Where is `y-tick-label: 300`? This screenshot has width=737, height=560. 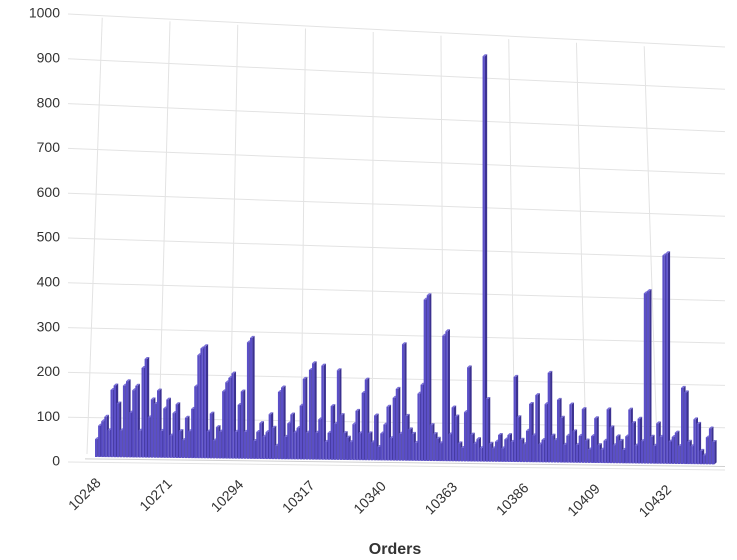
y-tick-label: 300 is located at coordinates (49, 326).